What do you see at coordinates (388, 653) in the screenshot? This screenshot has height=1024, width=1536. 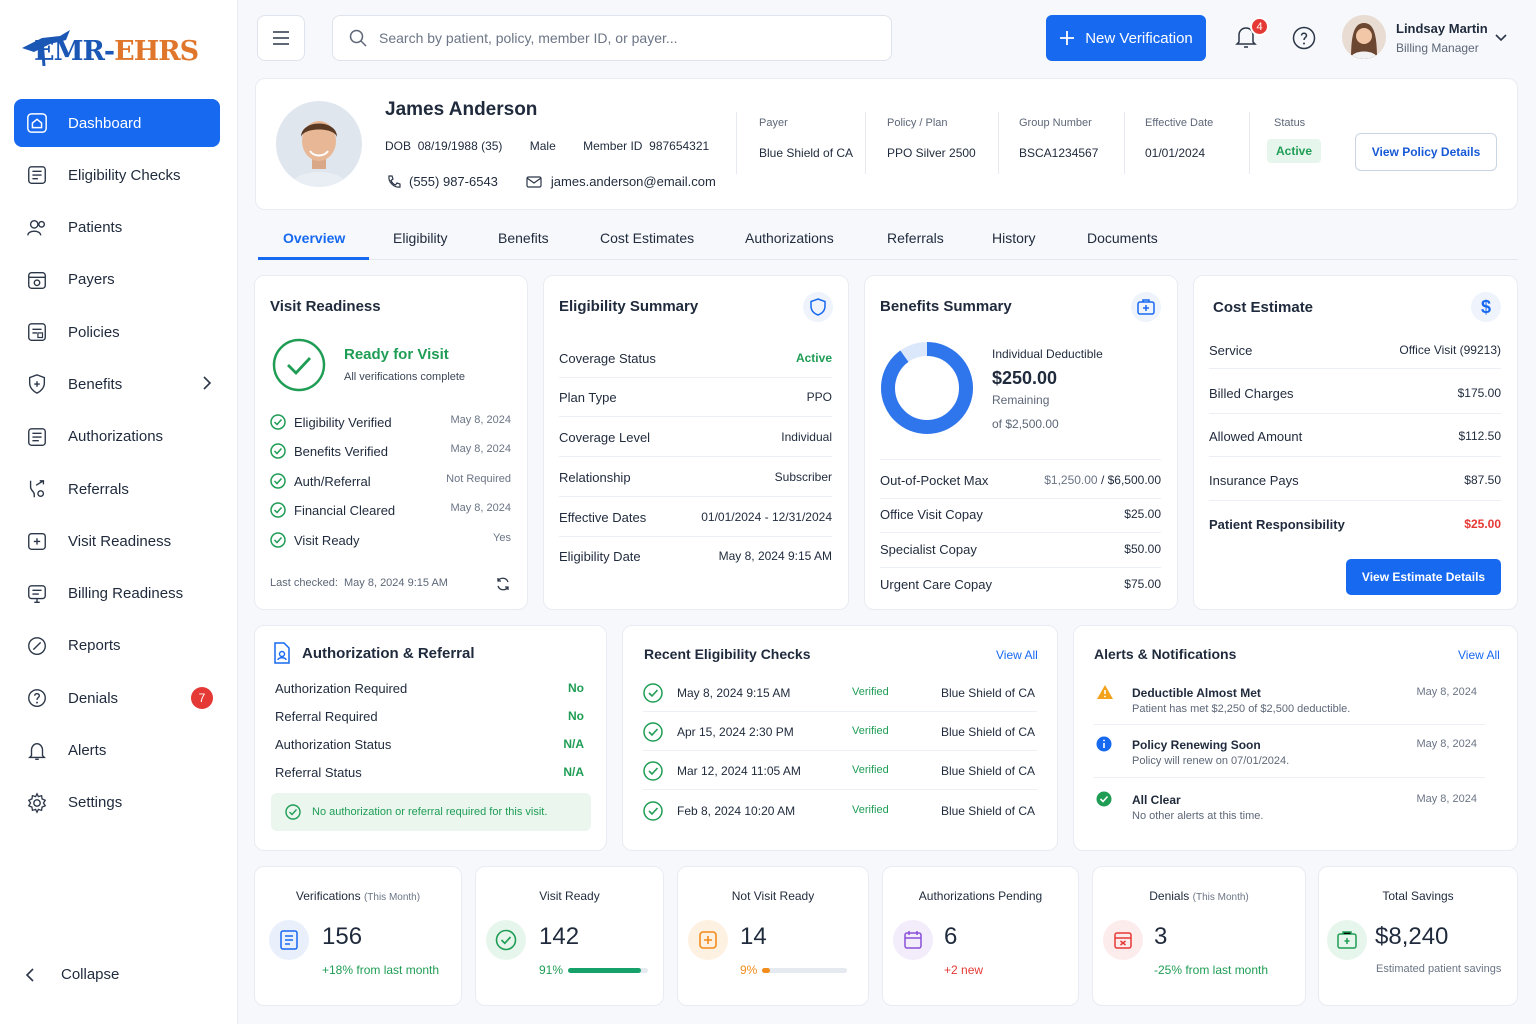 I see `card-title: Authorization & Referral` at bounding box center [388, 653].